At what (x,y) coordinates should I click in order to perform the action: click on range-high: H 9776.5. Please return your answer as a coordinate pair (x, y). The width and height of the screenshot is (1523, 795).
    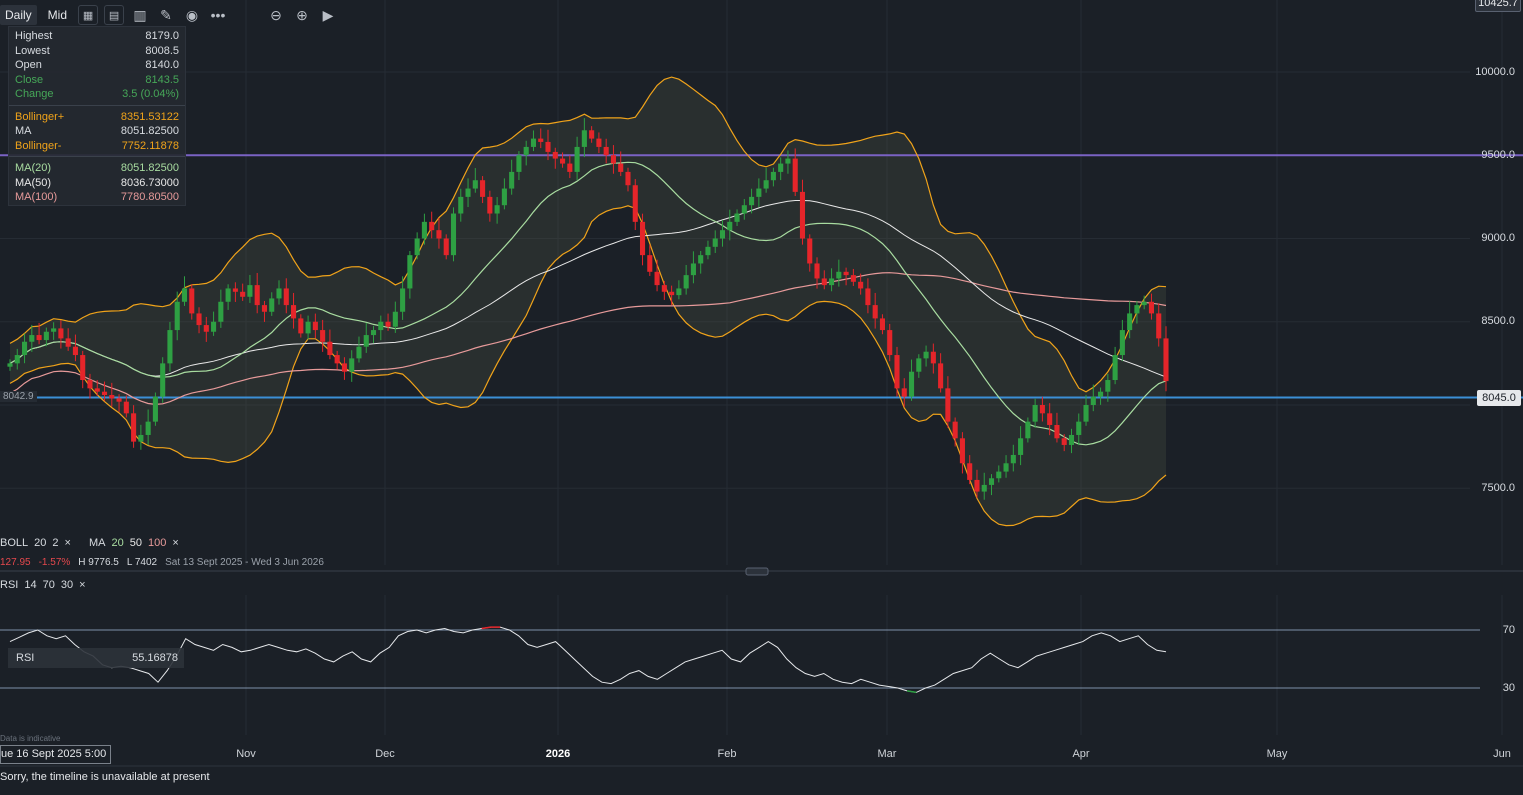
    Looking at the image, I should click on (98, 562).